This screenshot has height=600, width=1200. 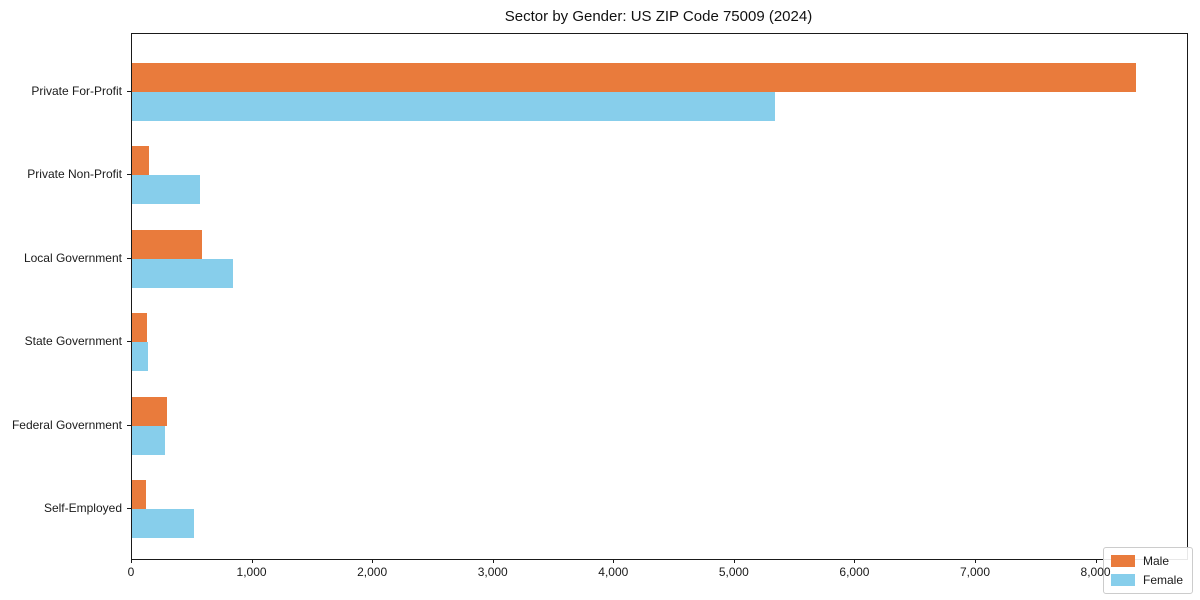 What do you see at coordinates (975, 572) in the screenshot?
I see `x-tick-label-7000: 7,000` at bounding box center [975, 572].